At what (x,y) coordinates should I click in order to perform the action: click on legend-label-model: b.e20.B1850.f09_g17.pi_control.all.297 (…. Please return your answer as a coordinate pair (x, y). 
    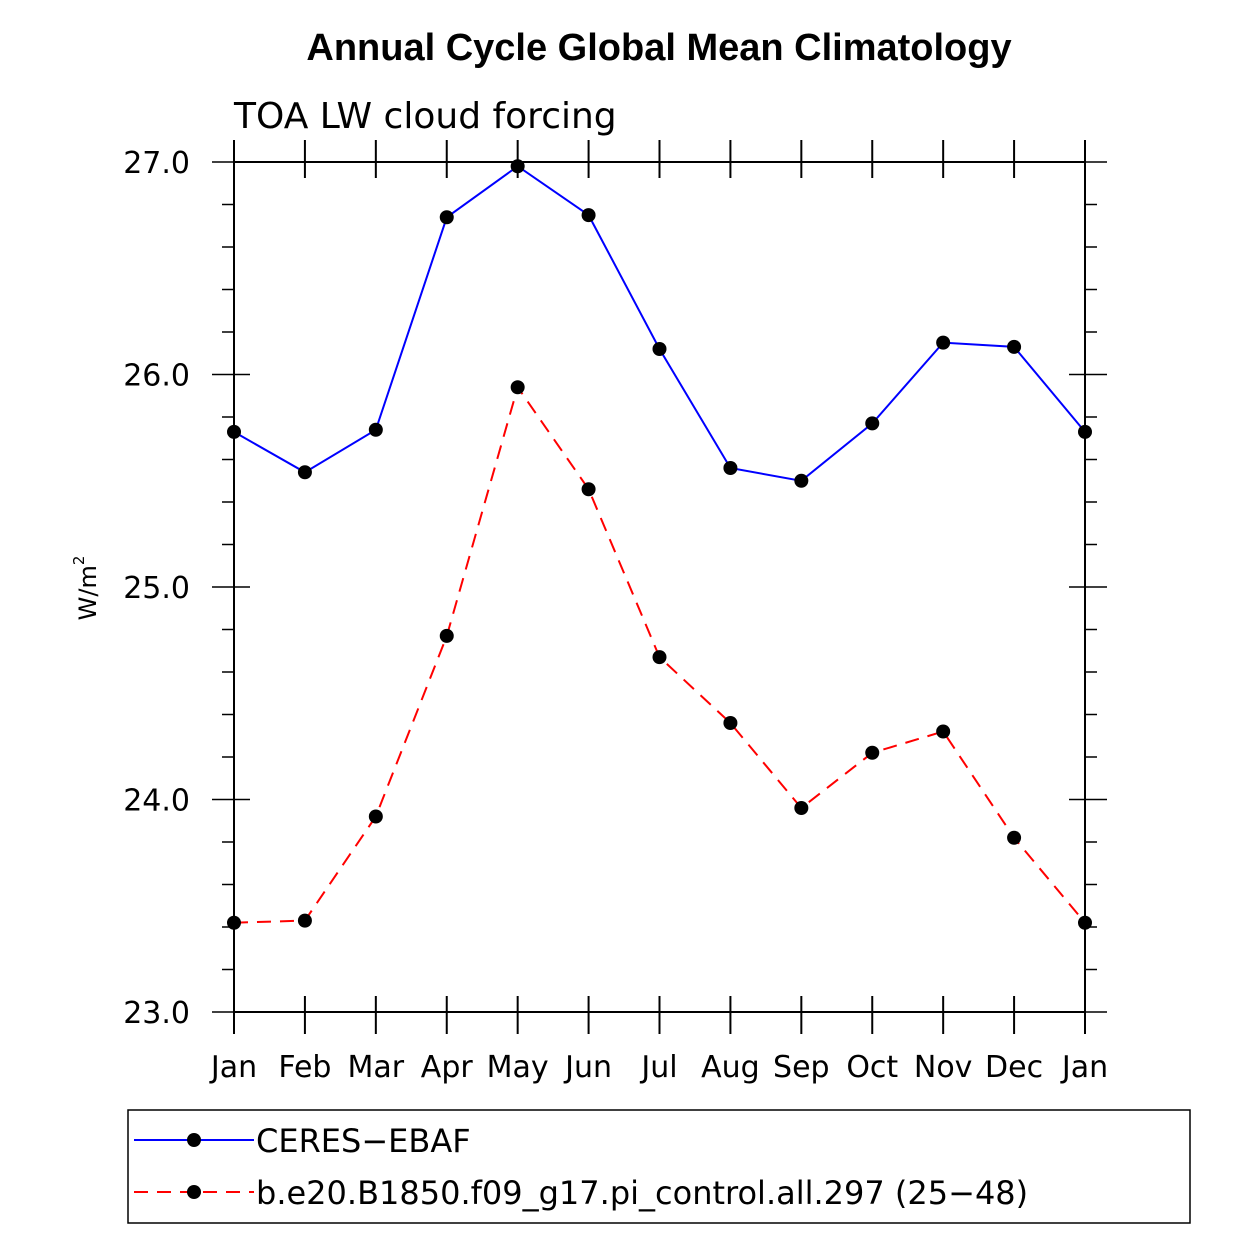
    Looking at the image, I should click on (642, 1193).